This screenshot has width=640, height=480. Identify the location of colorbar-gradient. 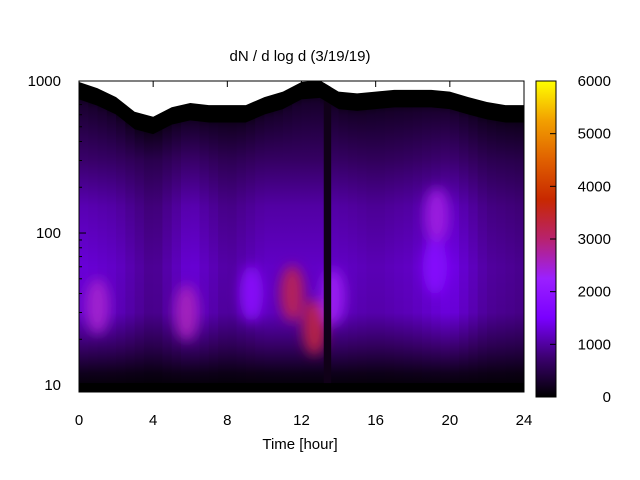
(546, 239).